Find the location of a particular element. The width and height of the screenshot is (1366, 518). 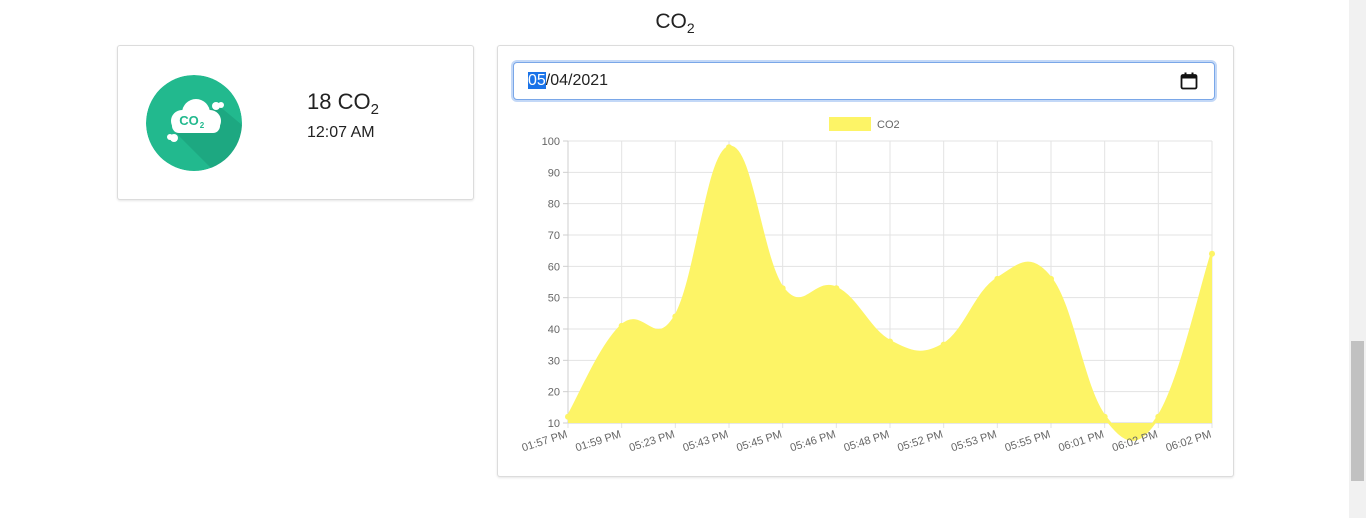

y-tick-label: 40 is located at coordinates (554, 330).